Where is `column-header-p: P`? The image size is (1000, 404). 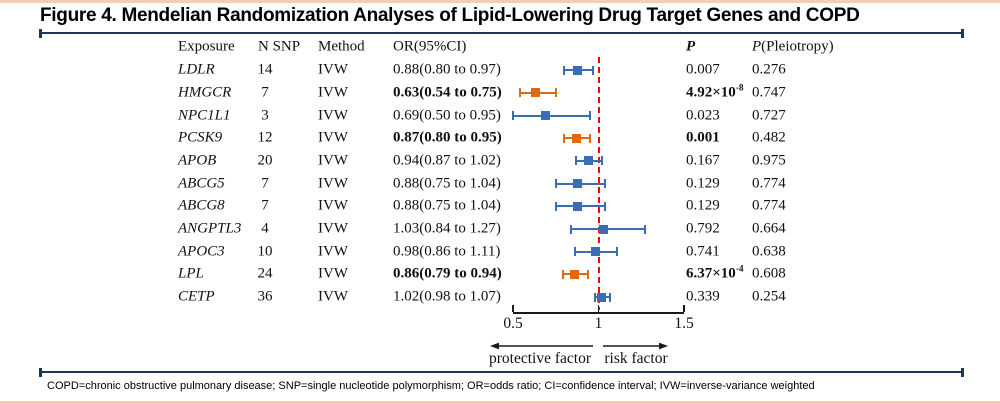 column-header-p: P is located at coordinates (691, 46).